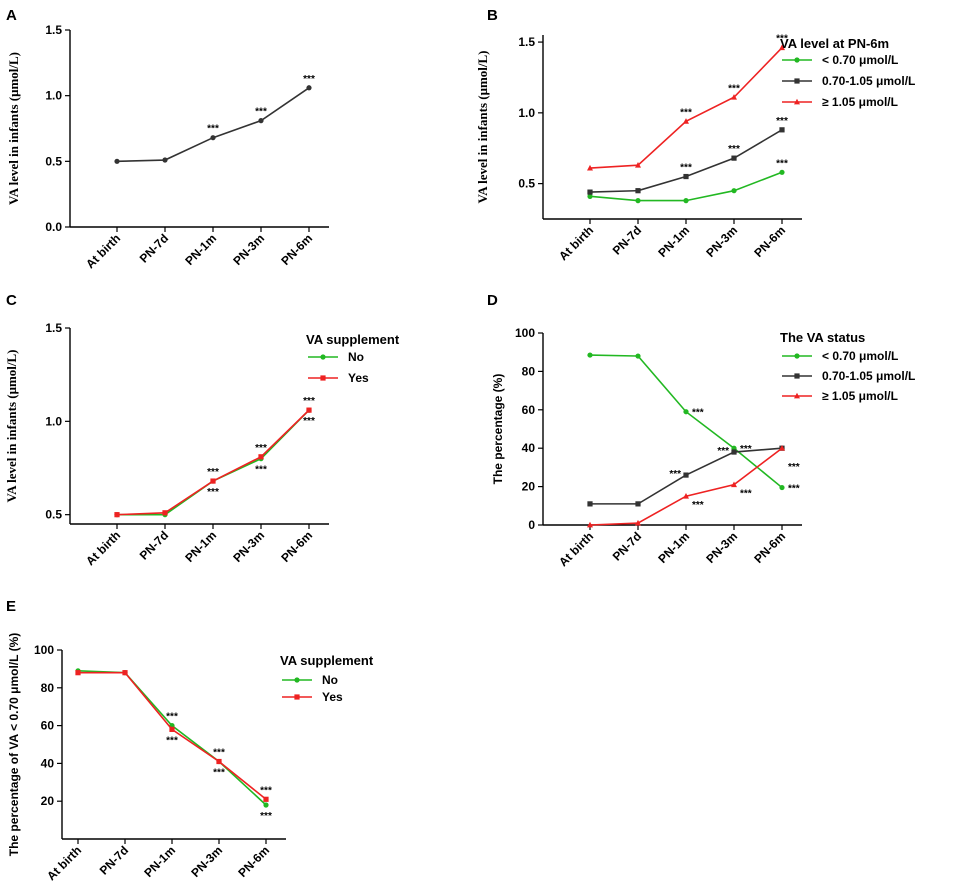  Describe the element at coordinates (531, 525) in the screenshot. I see `y-tick-label: 0` at that location.